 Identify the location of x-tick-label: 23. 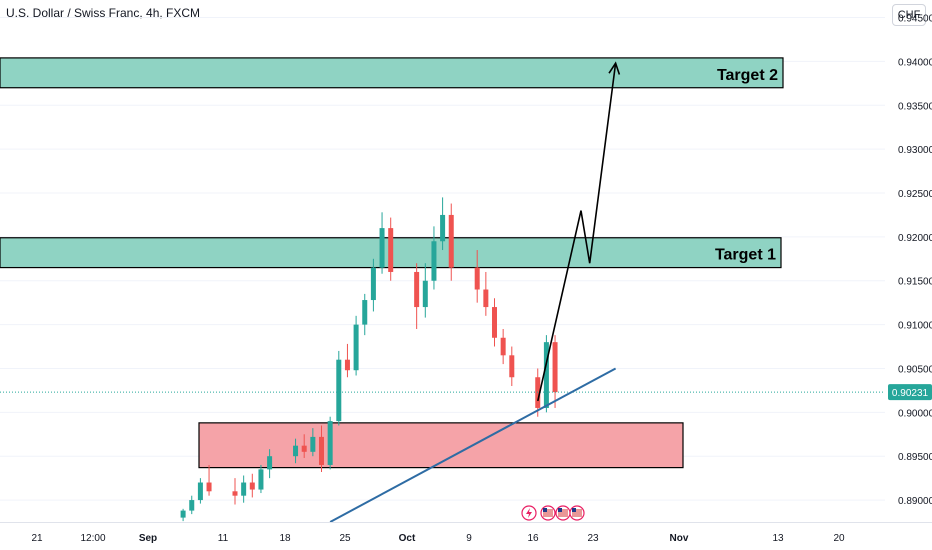
(593, 538).